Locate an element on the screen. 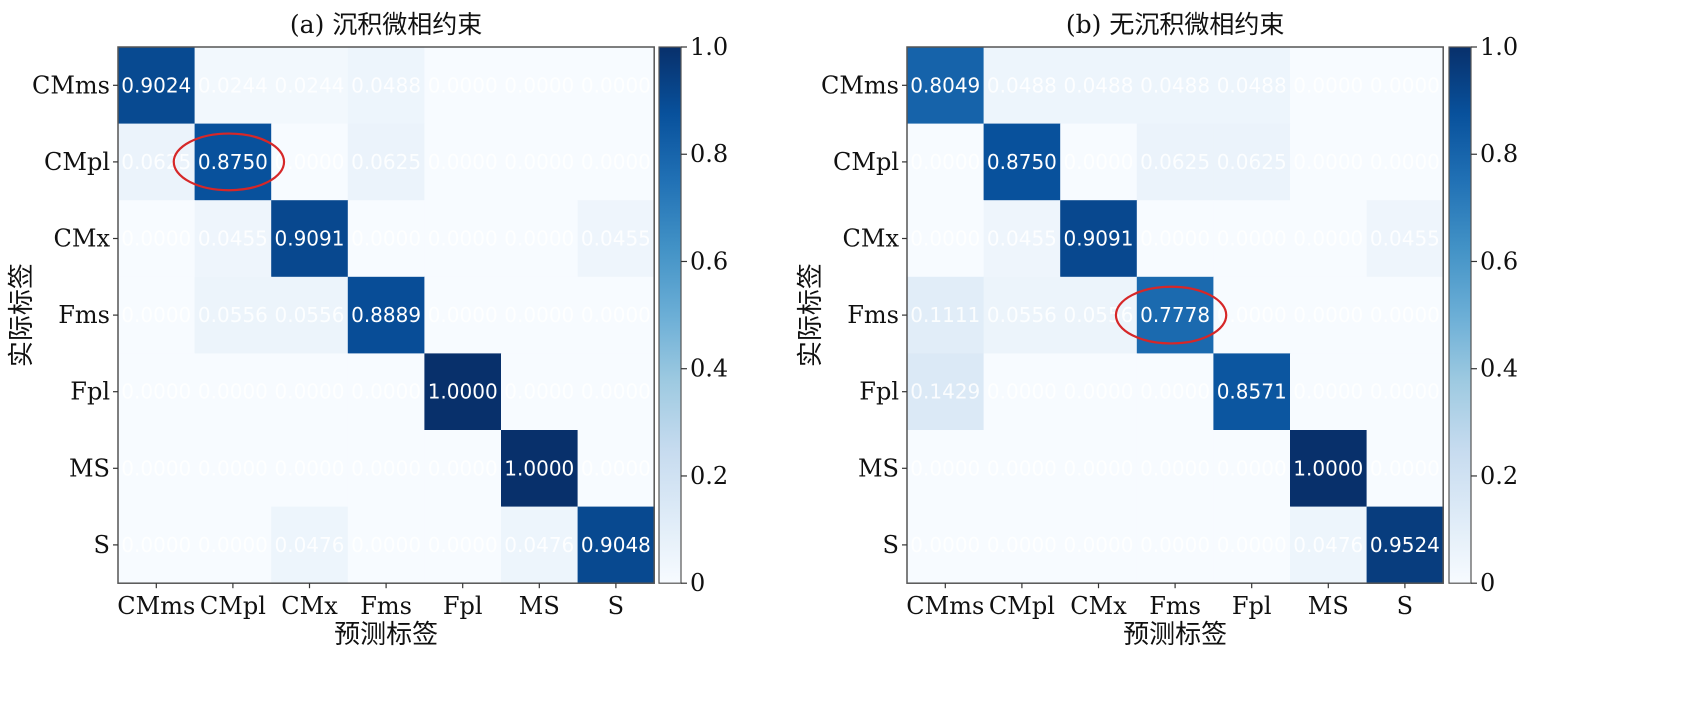 The image size is (1682, 706). y-tick-label: CMx is located at coordinates (871, 239).